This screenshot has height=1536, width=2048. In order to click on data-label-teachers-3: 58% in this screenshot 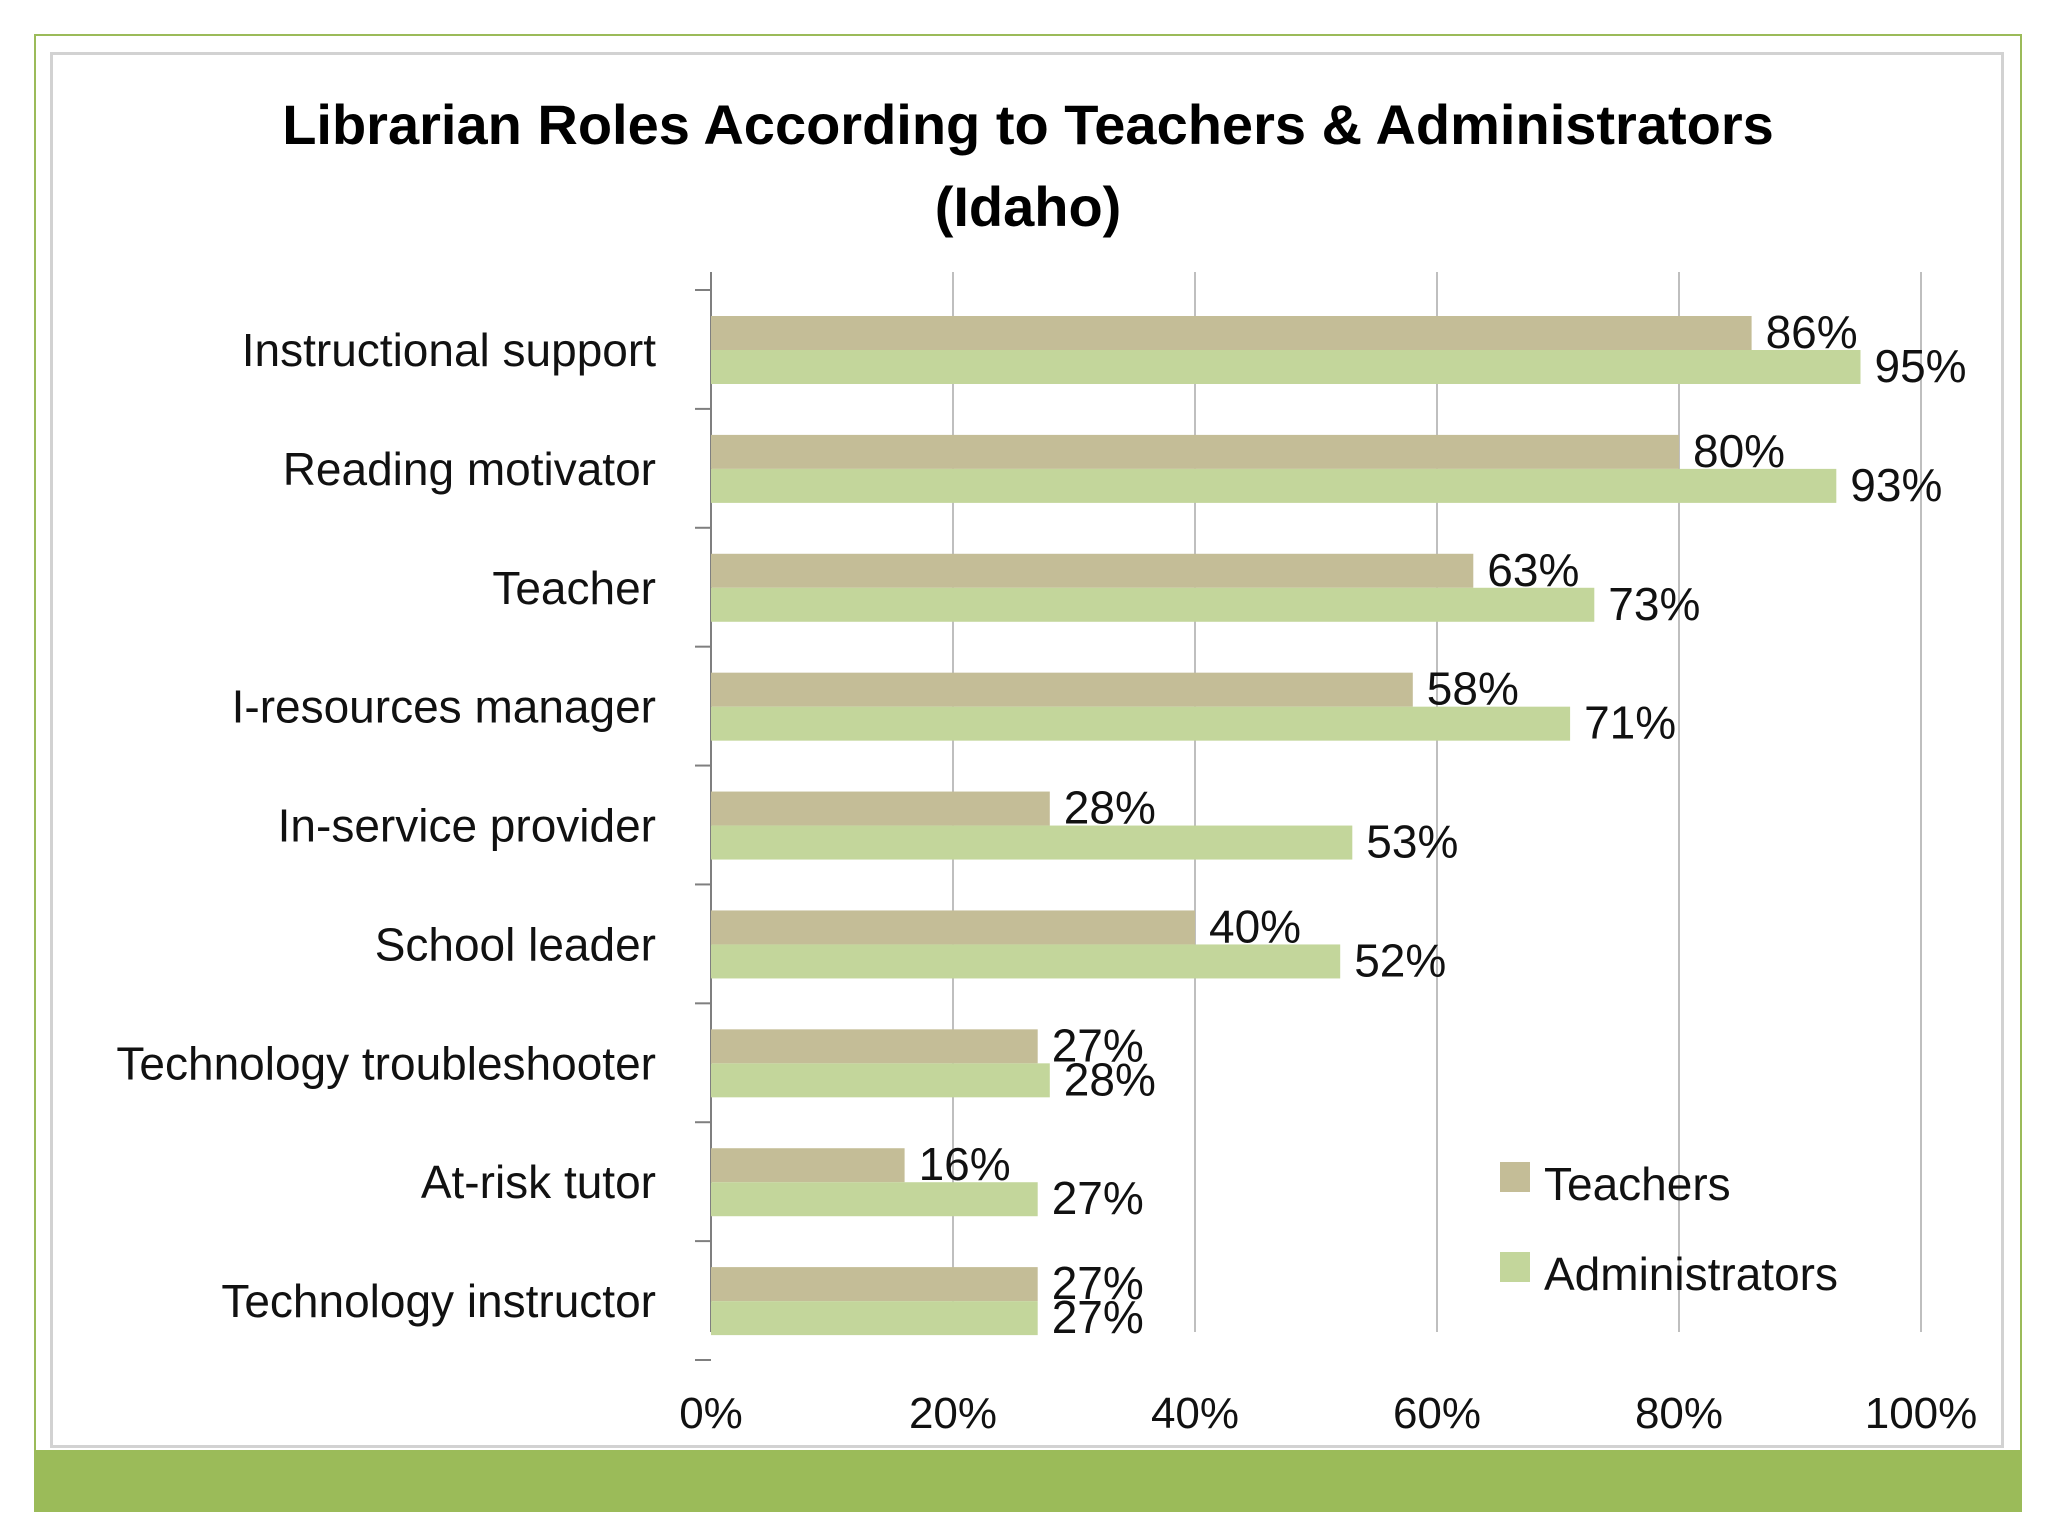, I will do `click(1473, 689)`.